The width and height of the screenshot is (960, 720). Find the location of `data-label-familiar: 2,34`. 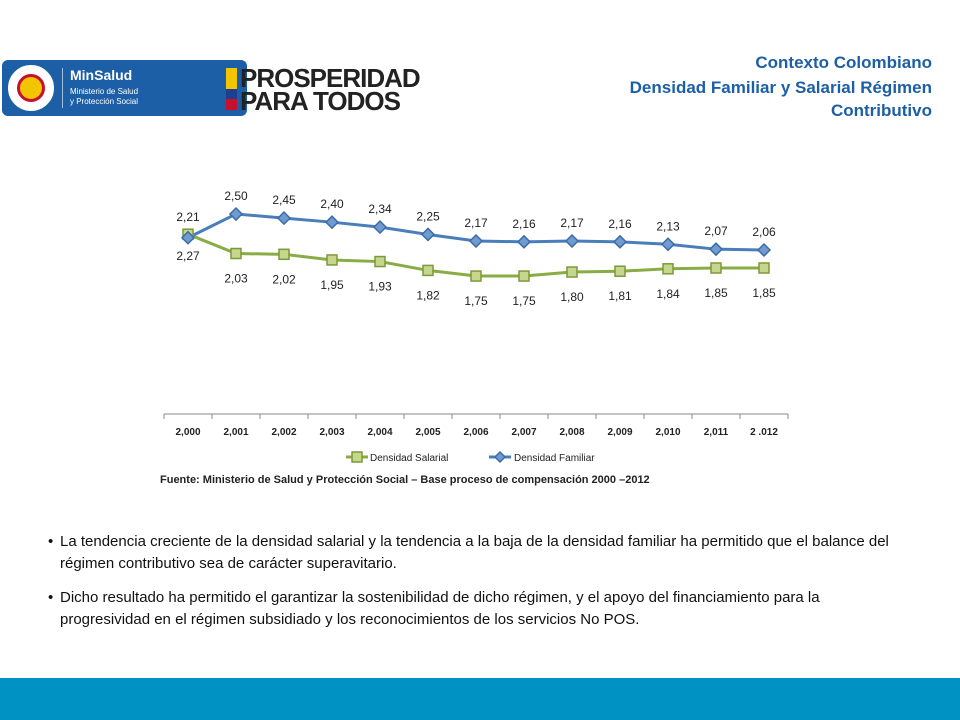

data-label-familiar: 2,34 is located at coordinates (380, 209).